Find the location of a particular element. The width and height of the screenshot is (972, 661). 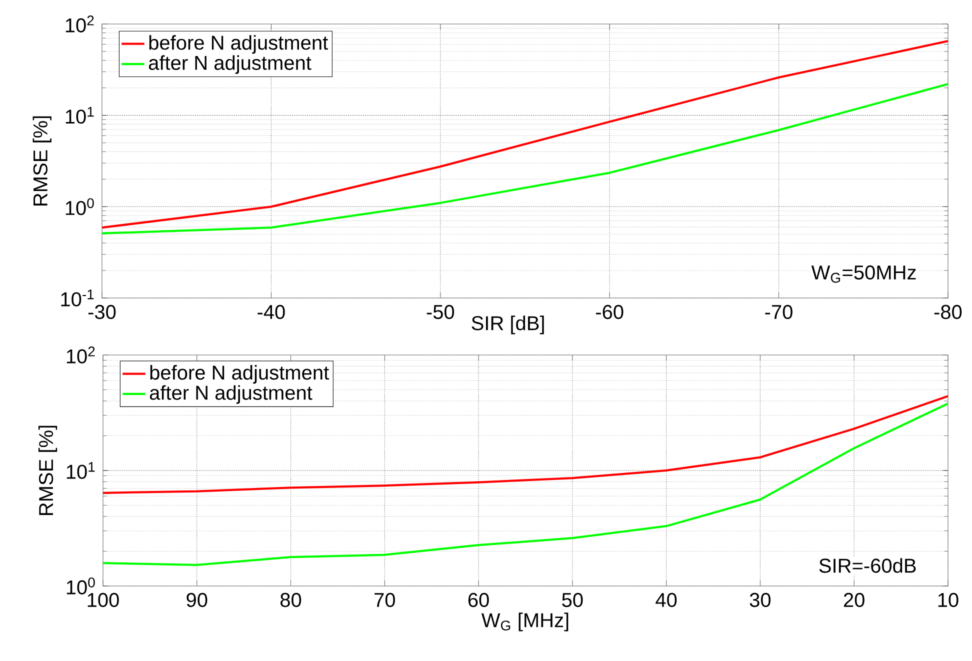

x-tick-label: -30 is located at coordinates (102, 312).